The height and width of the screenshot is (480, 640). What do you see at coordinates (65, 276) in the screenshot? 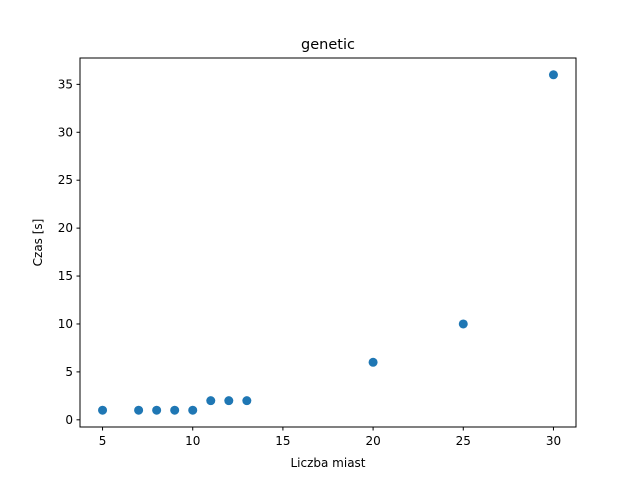
I see `y-tick-label: 15` at bounding box center [65, 276].